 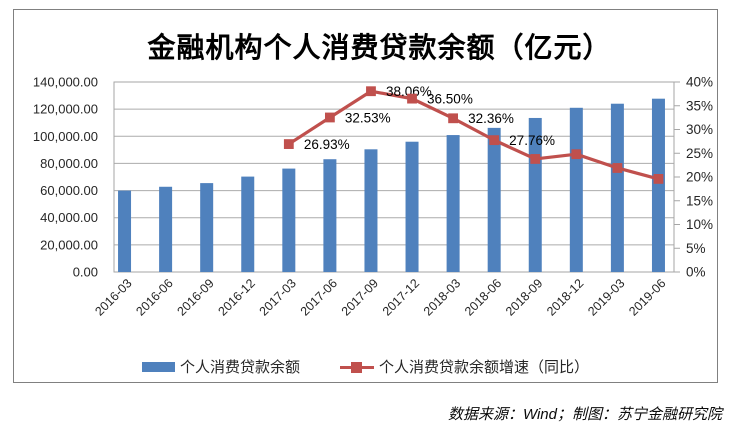 I want to click on y-axis-left-tick-label: 120,000.00, so click(x=65, y=109).